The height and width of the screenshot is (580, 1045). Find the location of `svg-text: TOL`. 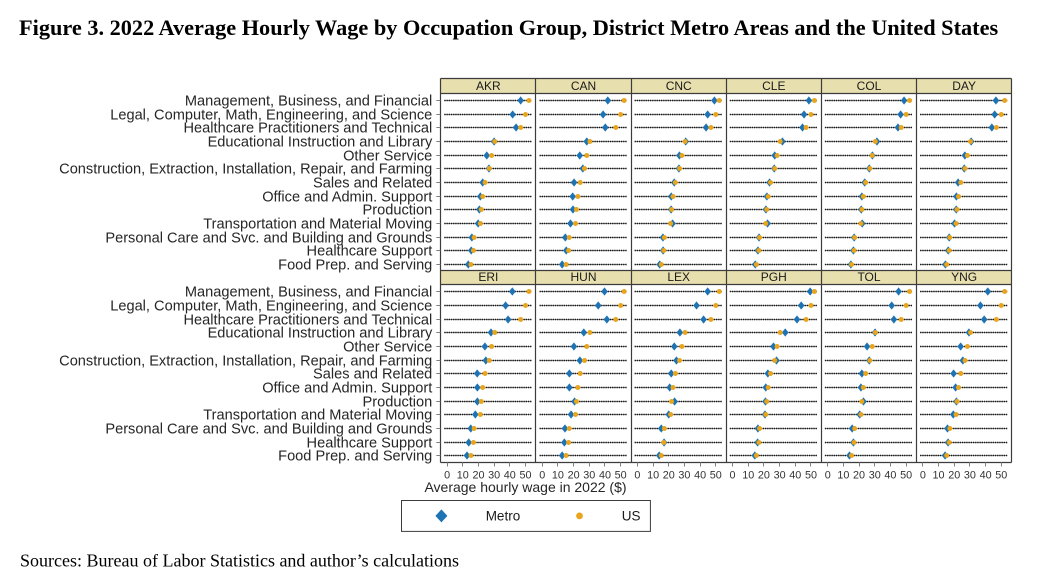

svg-text: TOL is located at coordinates (868, 277).